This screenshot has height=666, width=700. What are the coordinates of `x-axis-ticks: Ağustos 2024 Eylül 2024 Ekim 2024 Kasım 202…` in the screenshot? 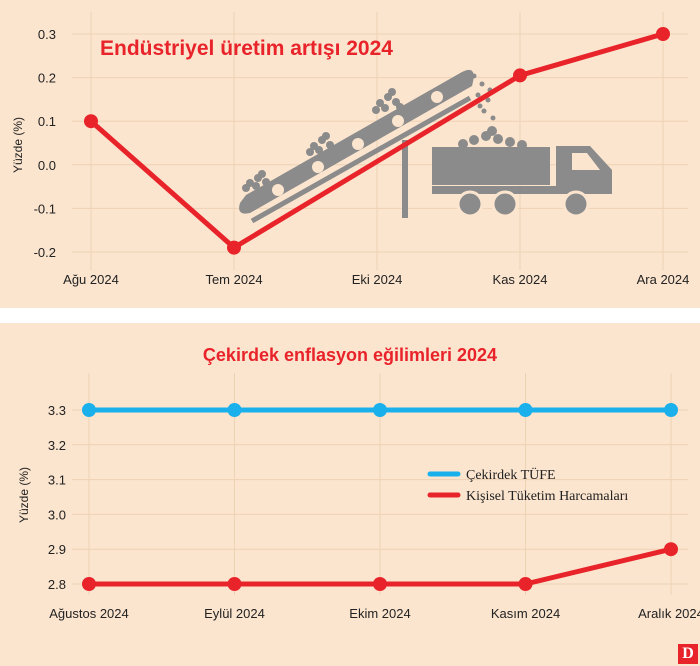 It's located at (374, 613).